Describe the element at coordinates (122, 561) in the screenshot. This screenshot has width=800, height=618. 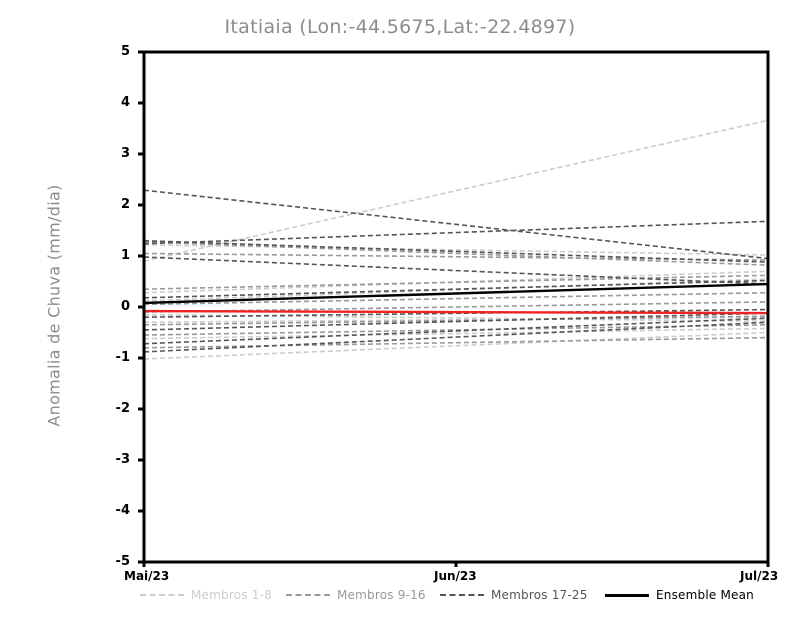
I see `y-tick-label: -5` at that location.